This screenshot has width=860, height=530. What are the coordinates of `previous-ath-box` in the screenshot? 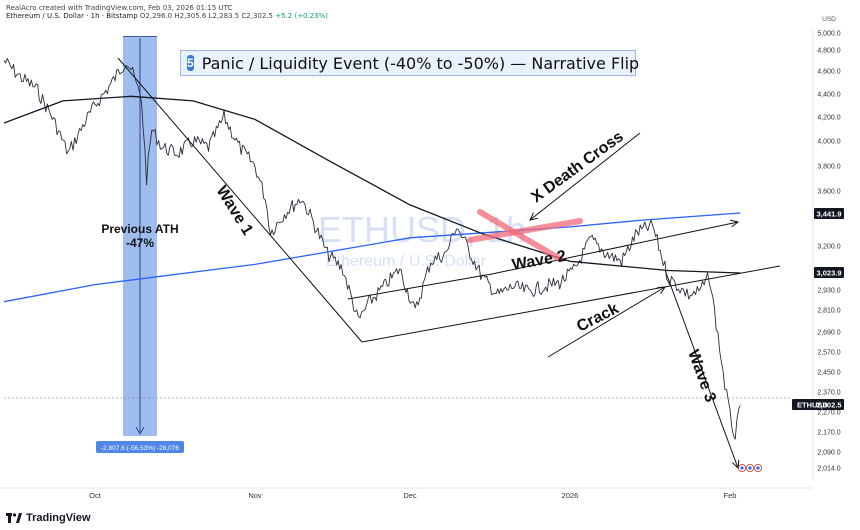 It's located at (140, 236).